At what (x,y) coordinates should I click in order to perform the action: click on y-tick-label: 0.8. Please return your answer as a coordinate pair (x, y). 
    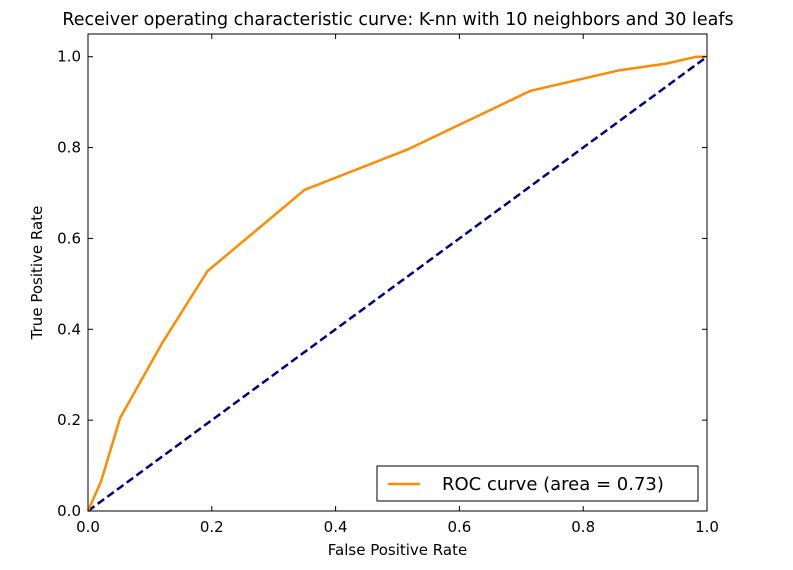
    Looking at the image, I should click on (69, 148).